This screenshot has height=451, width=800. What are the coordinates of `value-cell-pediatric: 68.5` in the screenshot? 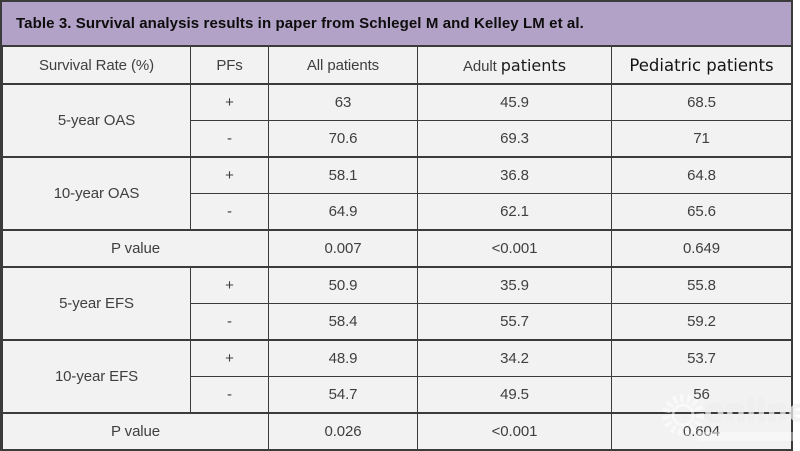 It's located at (701, 102).